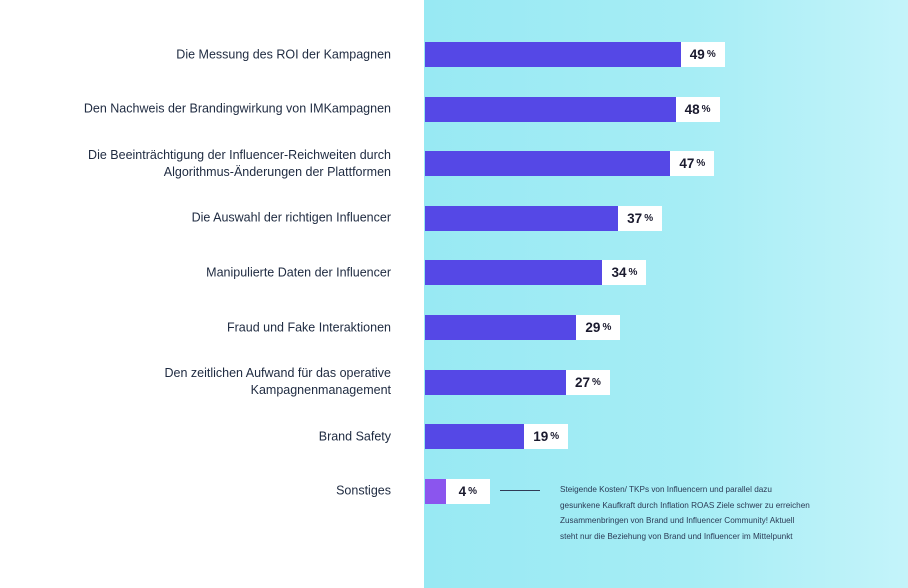 This screenshot has height=588, width=908. Describe the element at coordinates (697, 54) in the screenshot. I see `data-label-value: 49` at that location.